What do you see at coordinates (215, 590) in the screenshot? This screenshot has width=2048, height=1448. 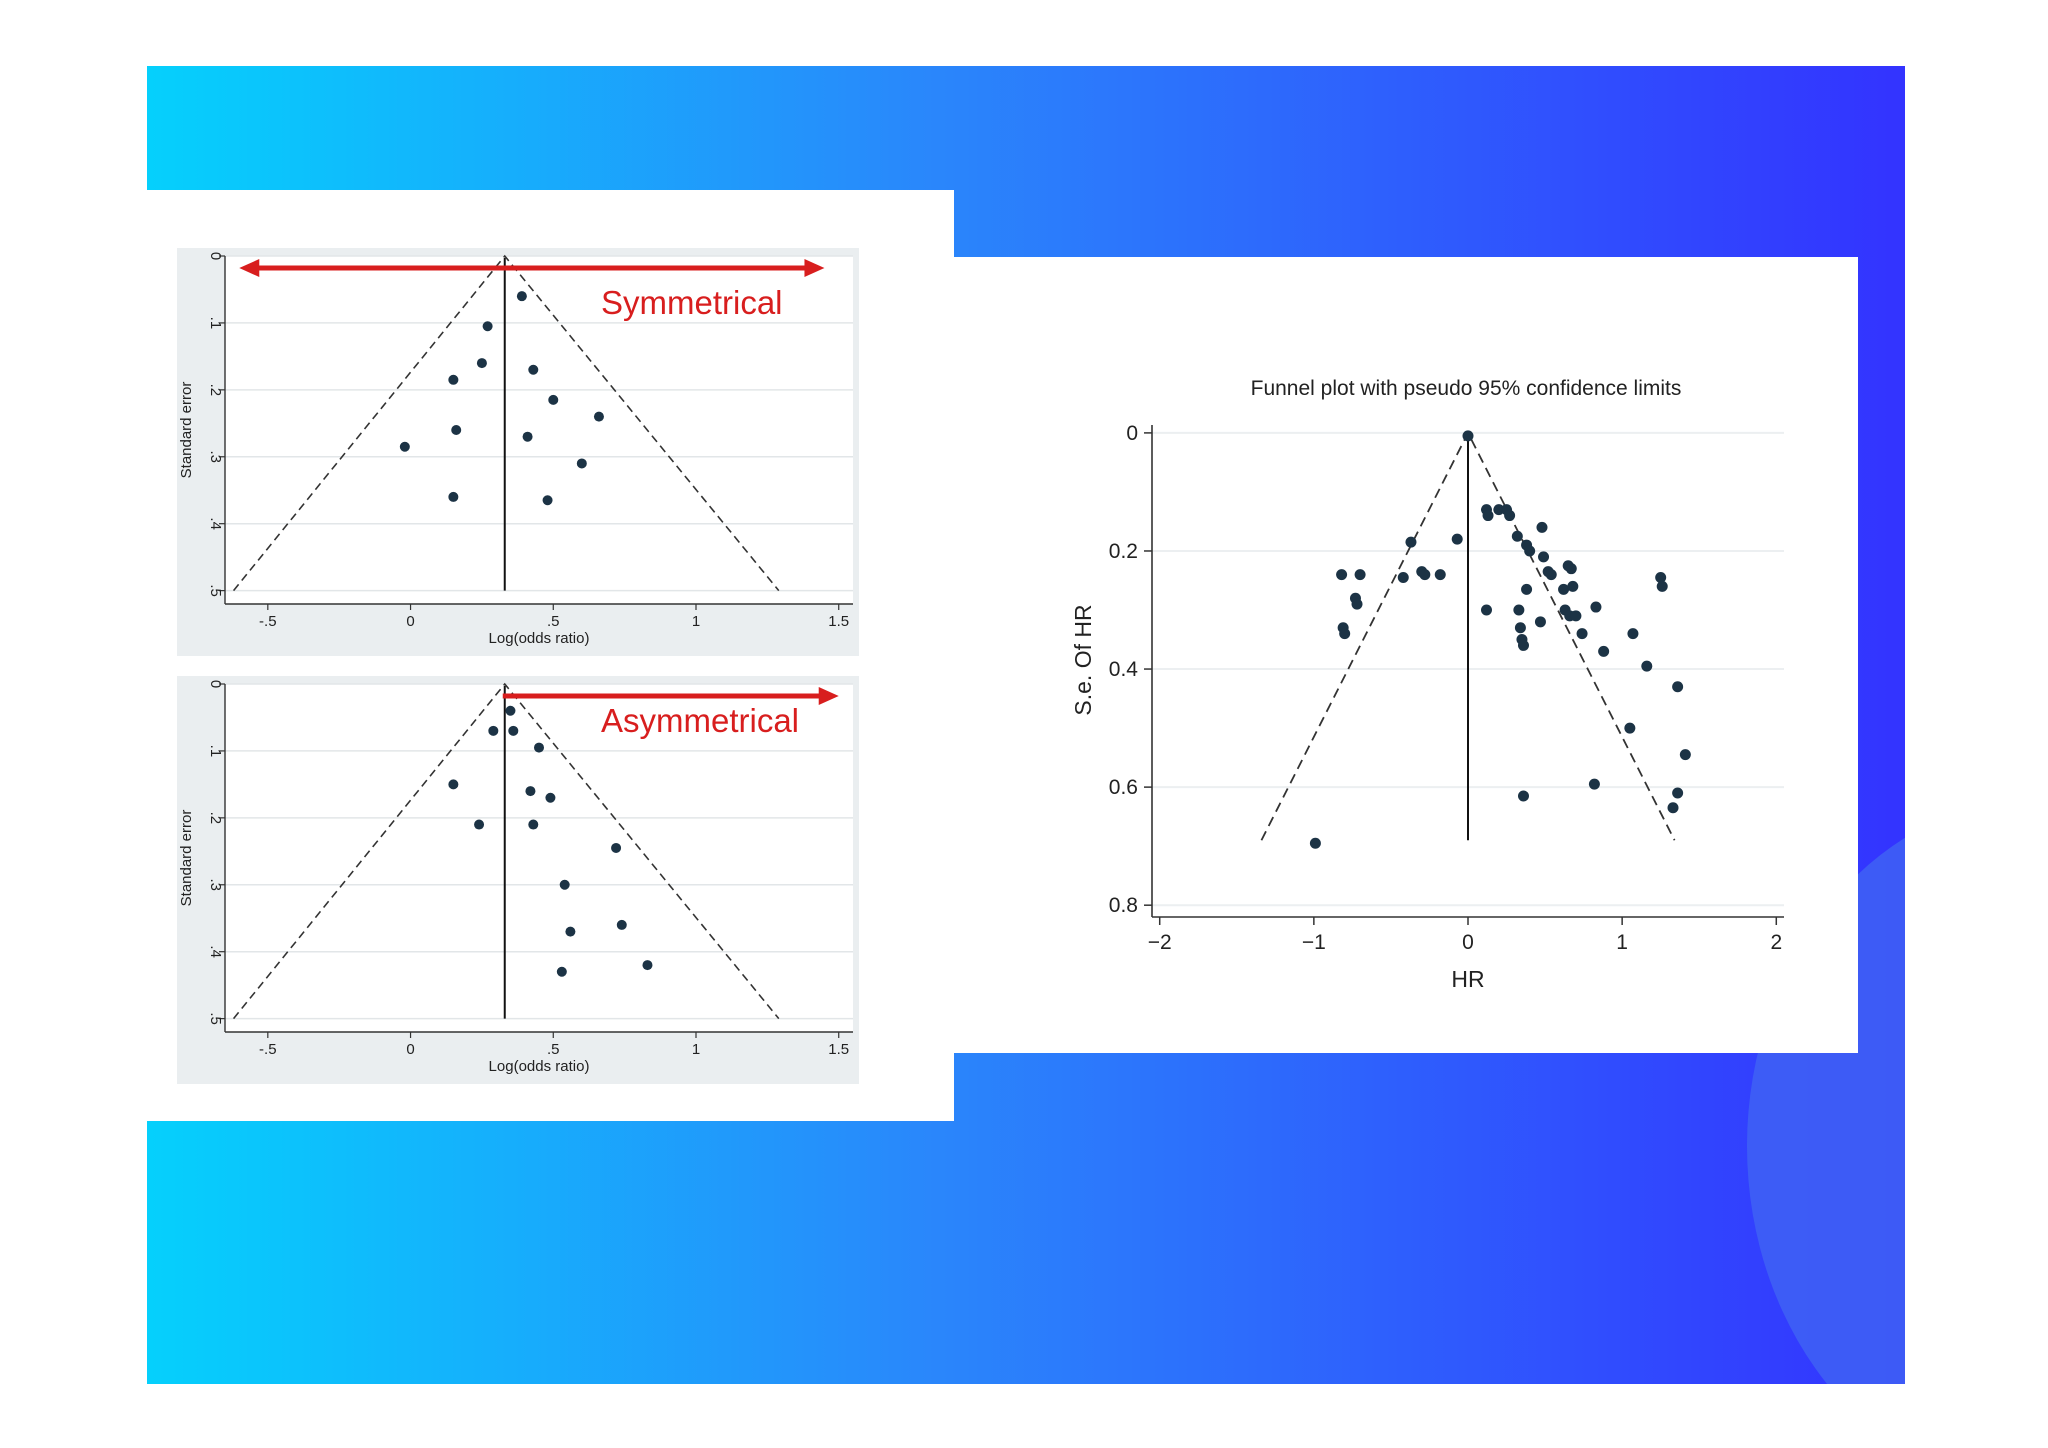 I see `y-tick-label: .5` at bounding box center [215, 590].